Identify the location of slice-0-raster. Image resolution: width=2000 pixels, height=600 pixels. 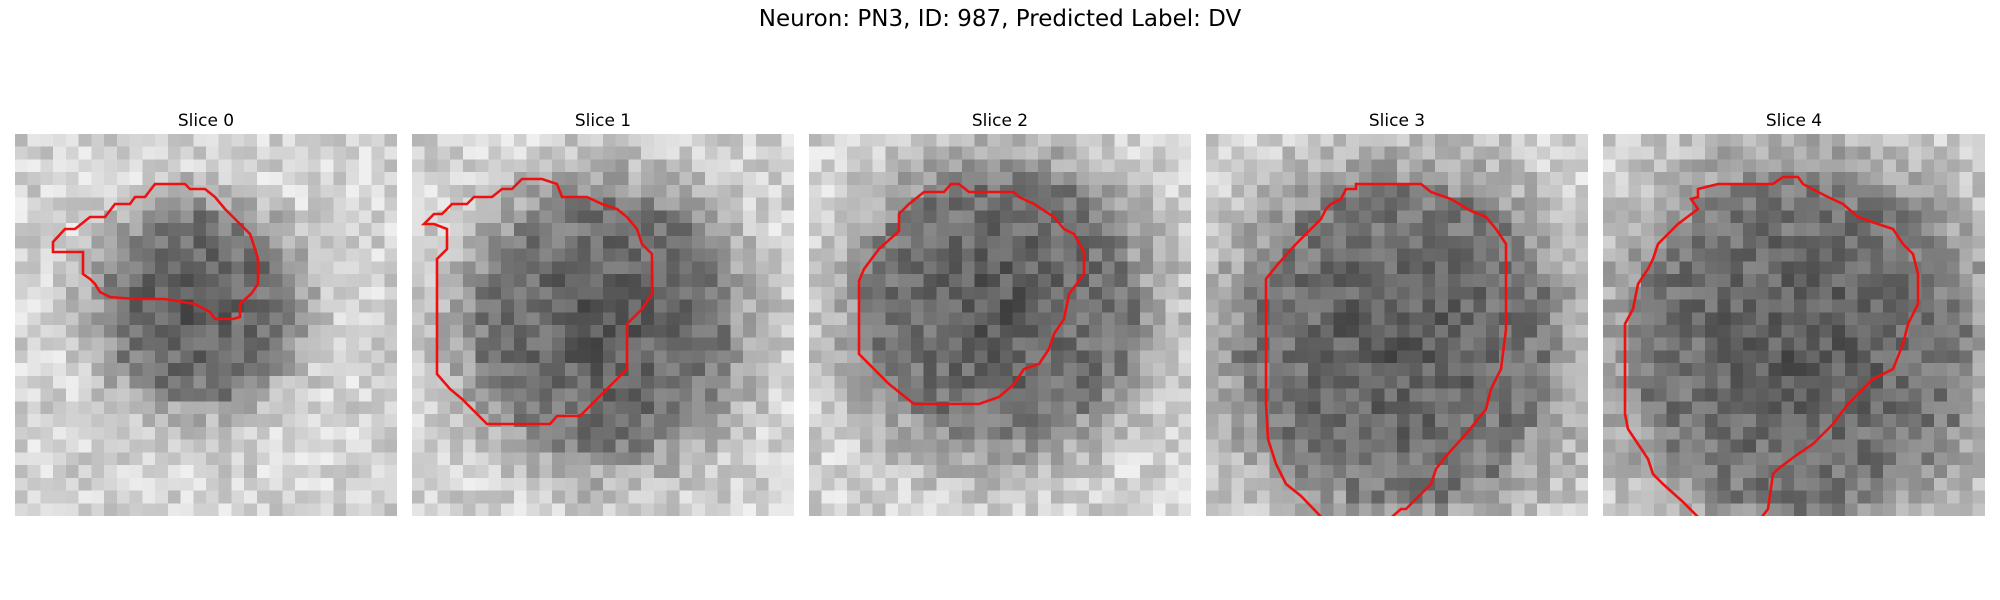
(206, 325).